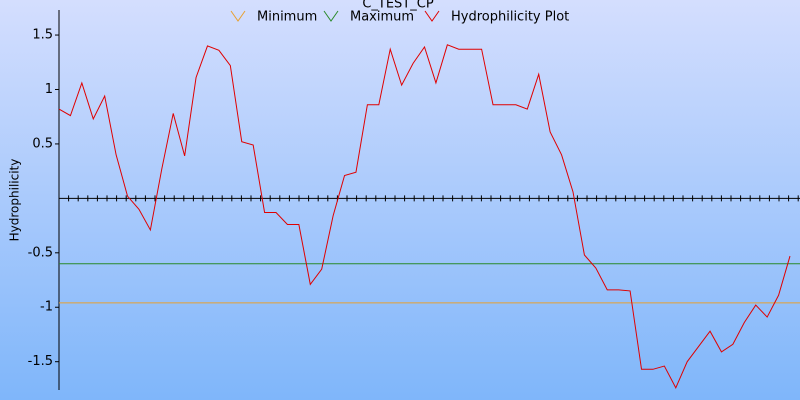  Describe the element at coordinates (15, 200) in the screenshot. I see `y-axis-label: Hydrophilicity` at that location.